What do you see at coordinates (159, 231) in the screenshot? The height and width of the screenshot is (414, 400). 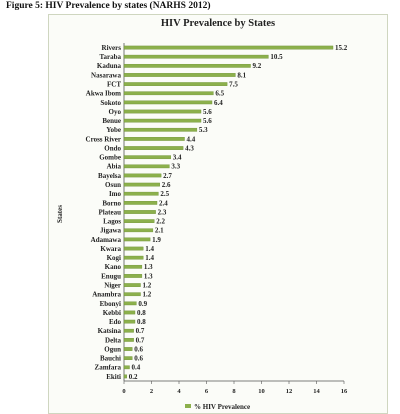 I see `data-label: 2.1` at bounding box center [159, 231].